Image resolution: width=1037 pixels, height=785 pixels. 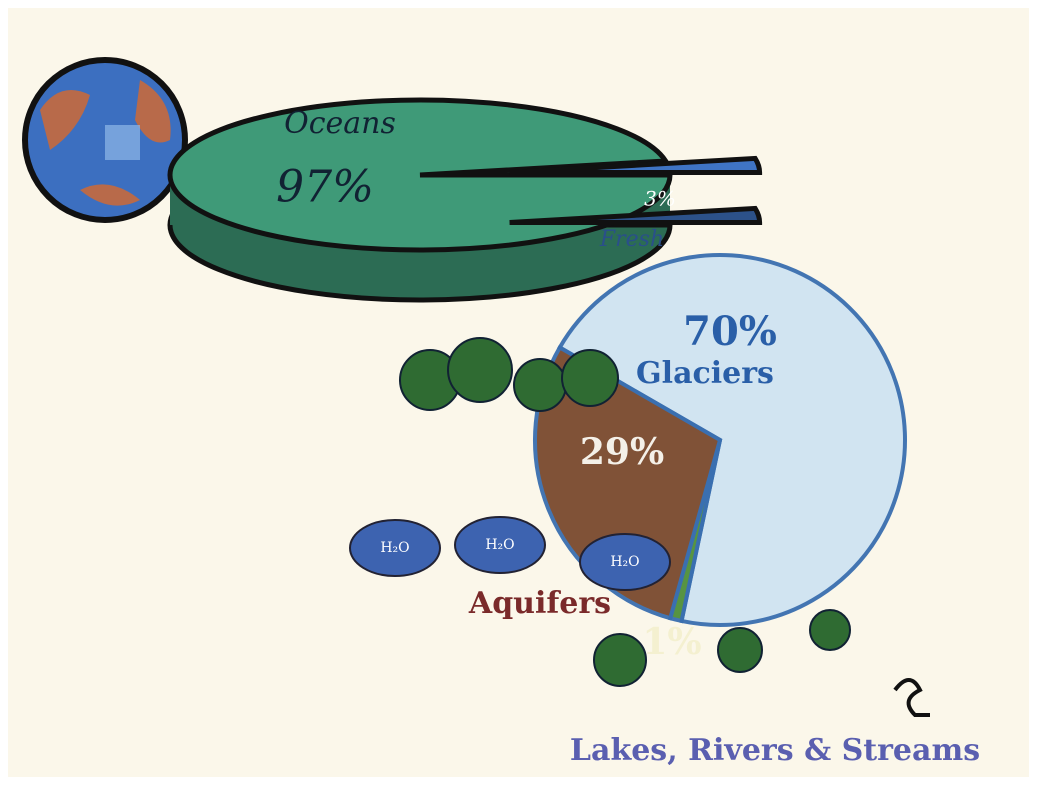 I want to click on value-label: 70%, so click(x=730, y=331).